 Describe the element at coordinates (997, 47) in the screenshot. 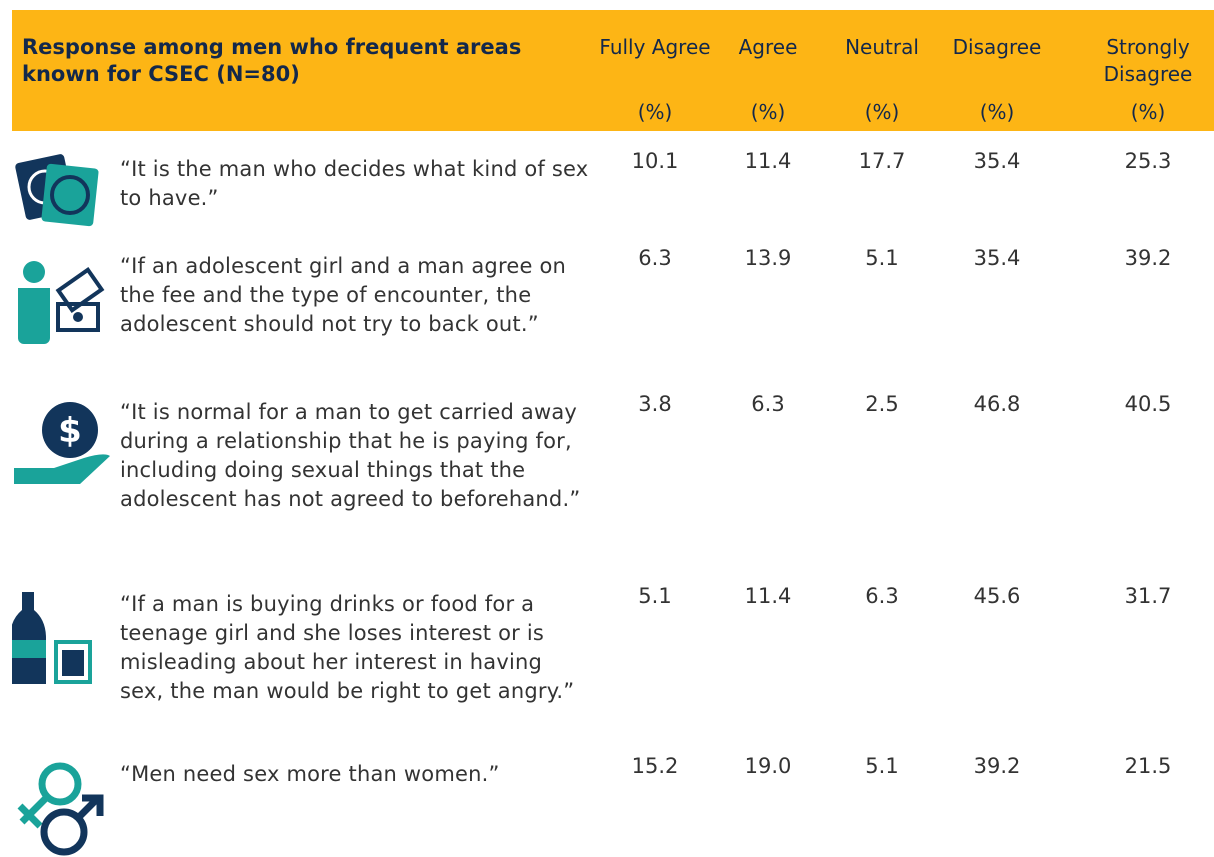

I see `column-label: Disagree` at that location.